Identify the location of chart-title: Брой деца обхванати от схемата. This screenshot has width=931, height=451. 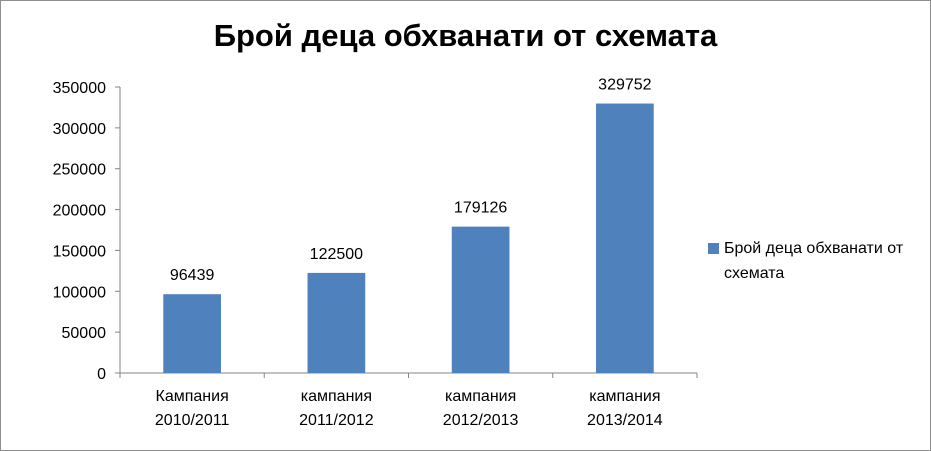
(465, 35).